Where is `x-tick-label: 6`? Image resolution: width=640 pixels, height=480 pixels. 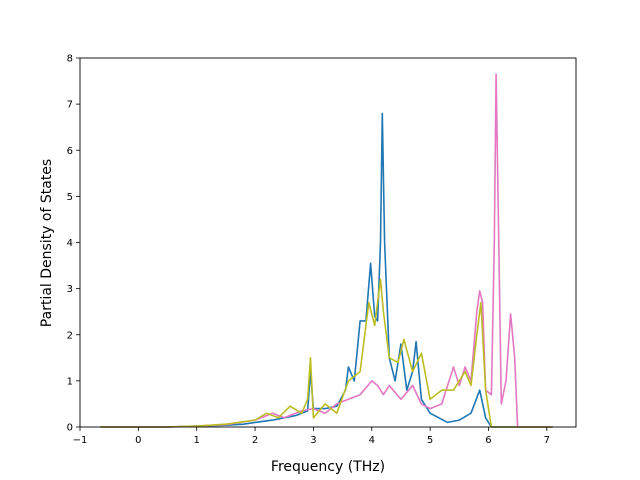 x-tick-label: 6 is located at coordinates (488, 440).